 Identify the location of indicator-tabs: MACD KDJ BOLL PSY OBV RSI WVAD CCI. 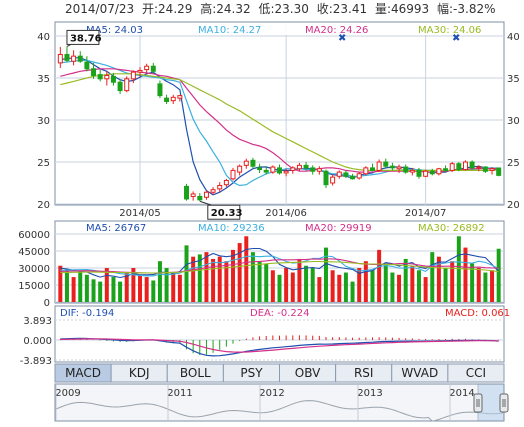
(279, 373).